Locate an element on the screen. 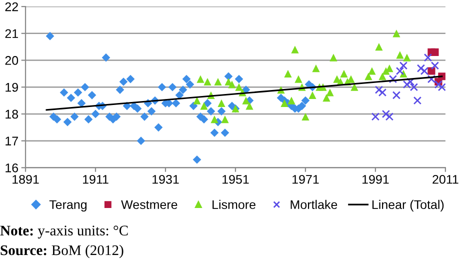 The width and height of the screenshot is (464, 262). x-tick-label: 1911 is located at coordinates (95, 179).